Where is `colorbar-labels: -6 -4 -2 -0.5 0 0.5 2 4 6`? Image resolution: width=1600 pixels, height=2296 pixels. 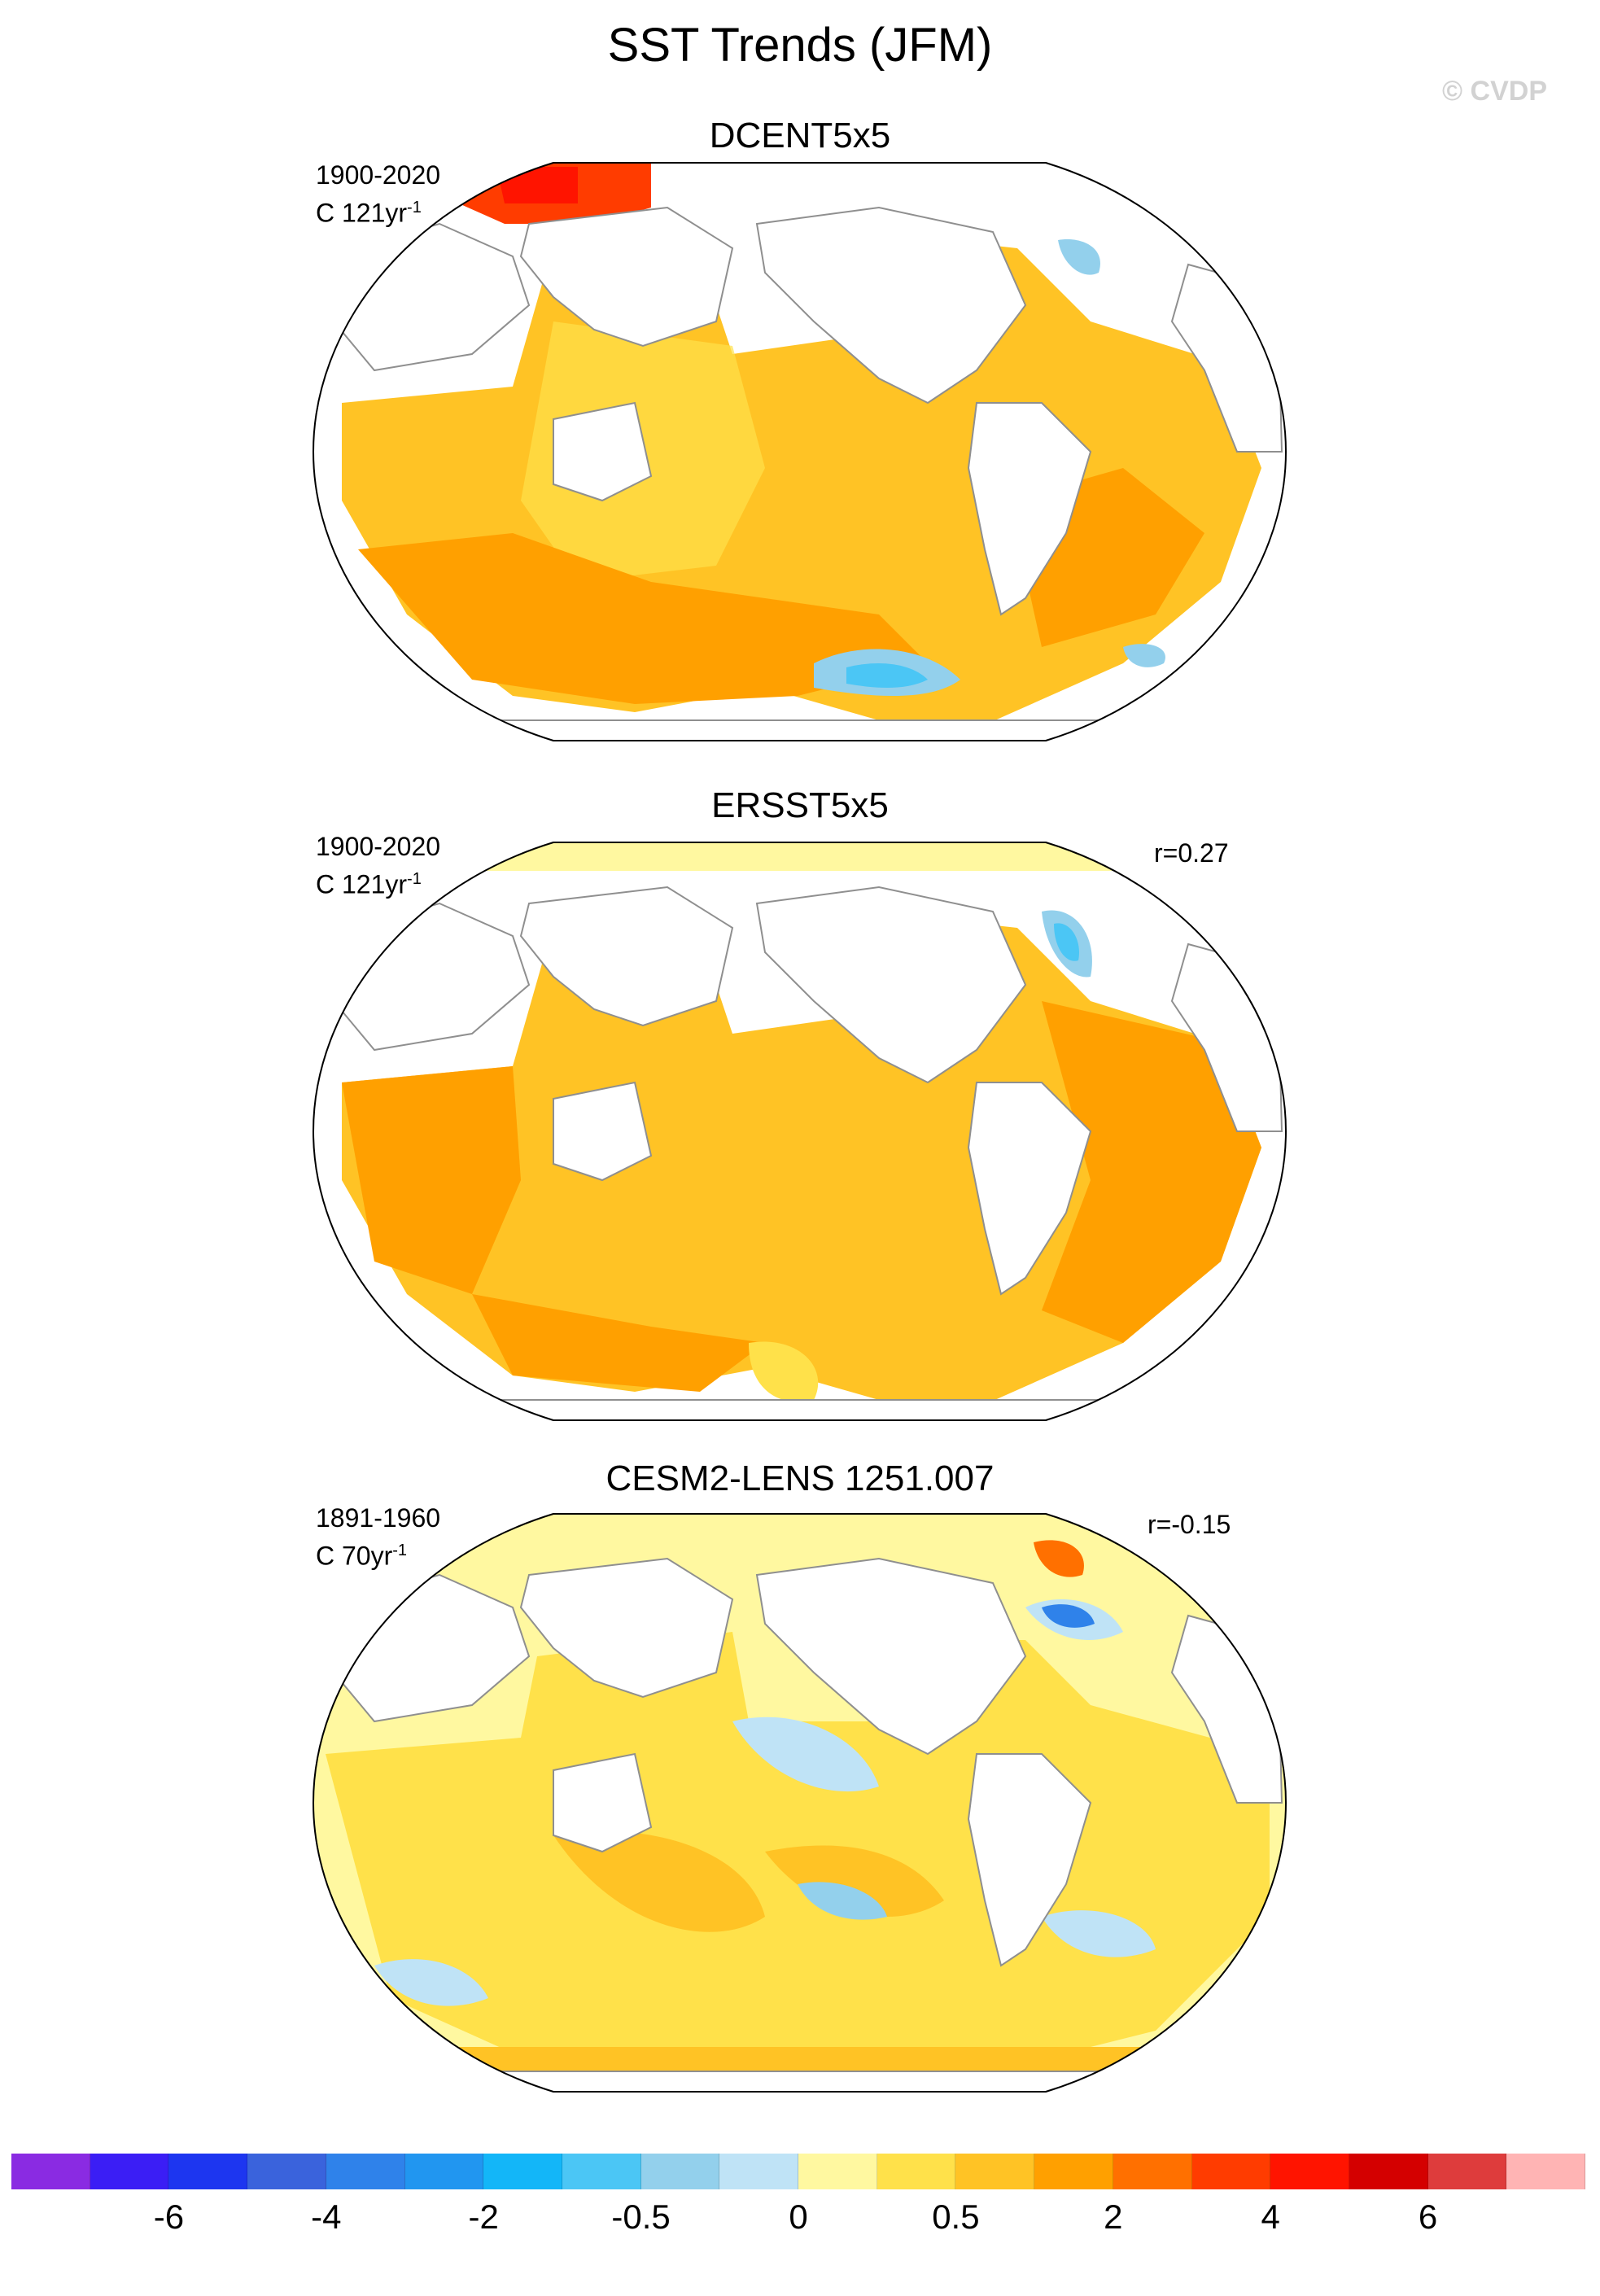
colorbar-labels: -6 -4 -2 -0.5 0 0.5 2 4 6 is located at coordinates (798, 2222).